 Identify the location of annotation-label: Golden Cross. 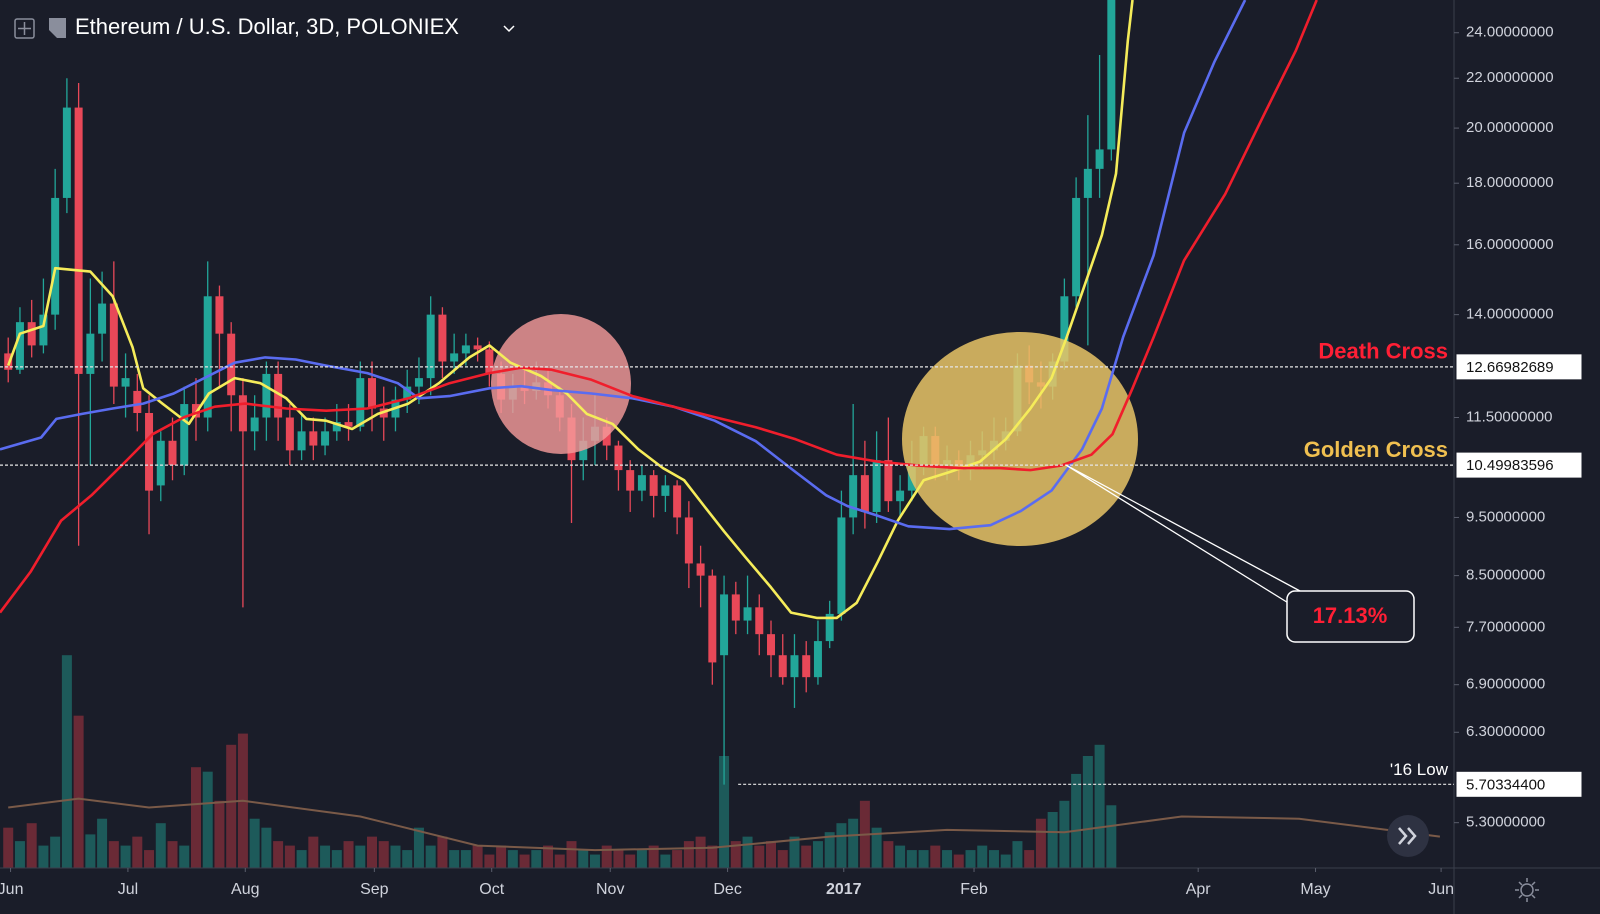
(1376, 449).